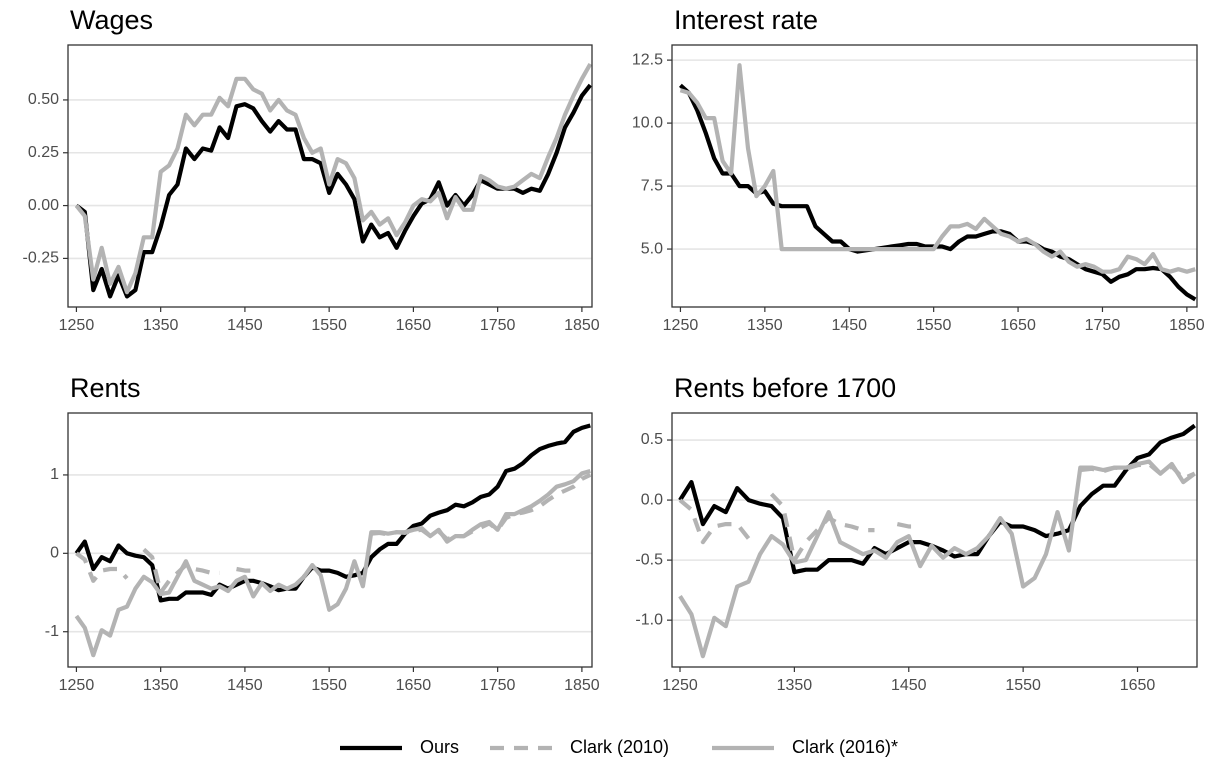 The image size is (1217, 765). What do you see at coordinates (111, 20) in the screenshot?
I see `panel-title: Wages` at bounding box center [111, 20].